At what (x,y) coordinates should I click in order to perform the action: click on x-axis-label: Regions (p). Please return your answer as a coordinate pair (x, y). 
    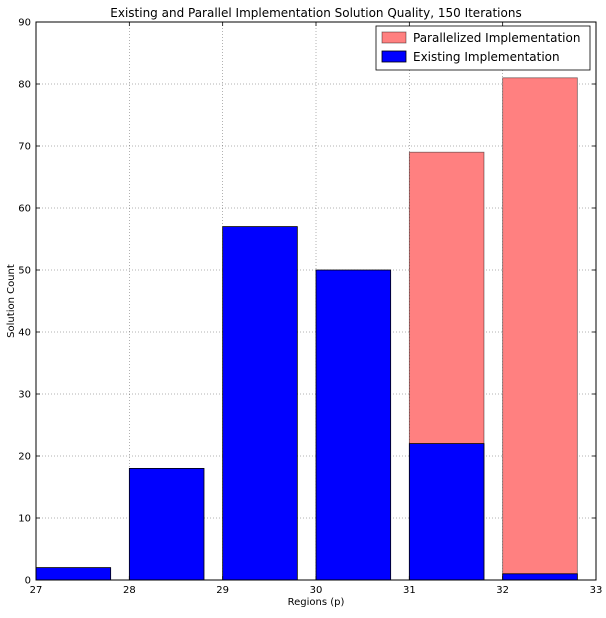
    Looking at the image, I should click on (316, 602).